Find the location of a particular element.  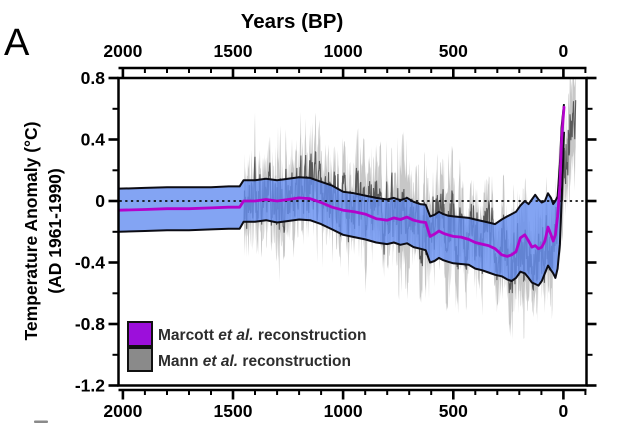

legend-swatch-marcott is located at coordinates (140, 334).